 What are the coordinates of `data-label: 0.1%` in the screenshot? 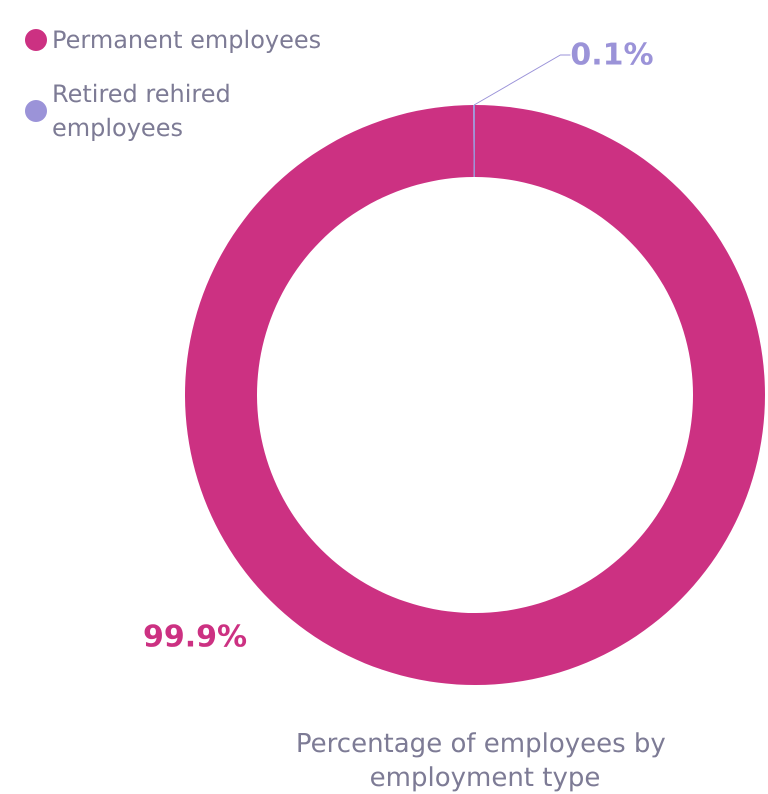 It's located at (612, 55).